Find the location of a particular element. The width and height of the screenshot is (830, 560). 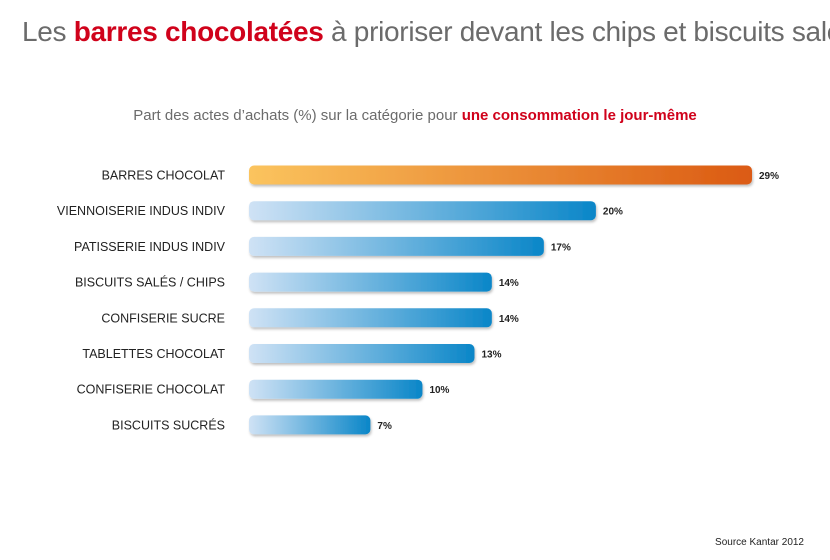

title-highlight: barres chocolatées is located at coordinates (198, 31).